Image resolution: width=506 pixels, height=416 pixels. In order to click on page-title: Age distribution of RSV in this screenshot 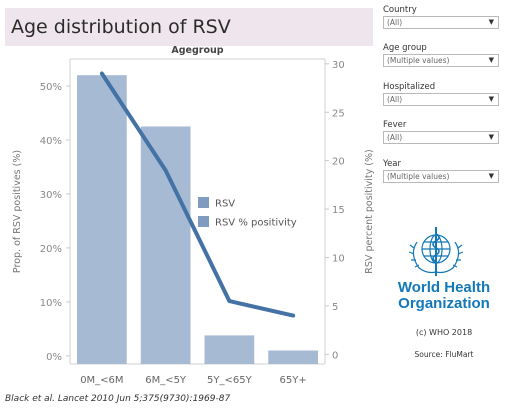, I will do `click(121, 27)`.